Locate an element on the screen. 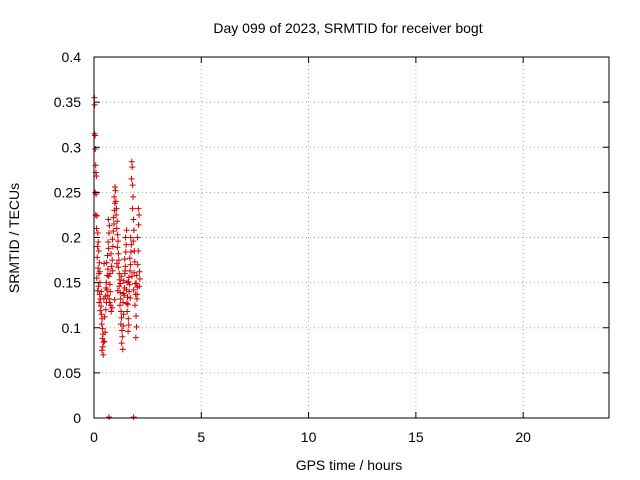 The height and width of the screenshot is (480, 640). y-tick-label: 0.3 is located at coordinates (72, 147).